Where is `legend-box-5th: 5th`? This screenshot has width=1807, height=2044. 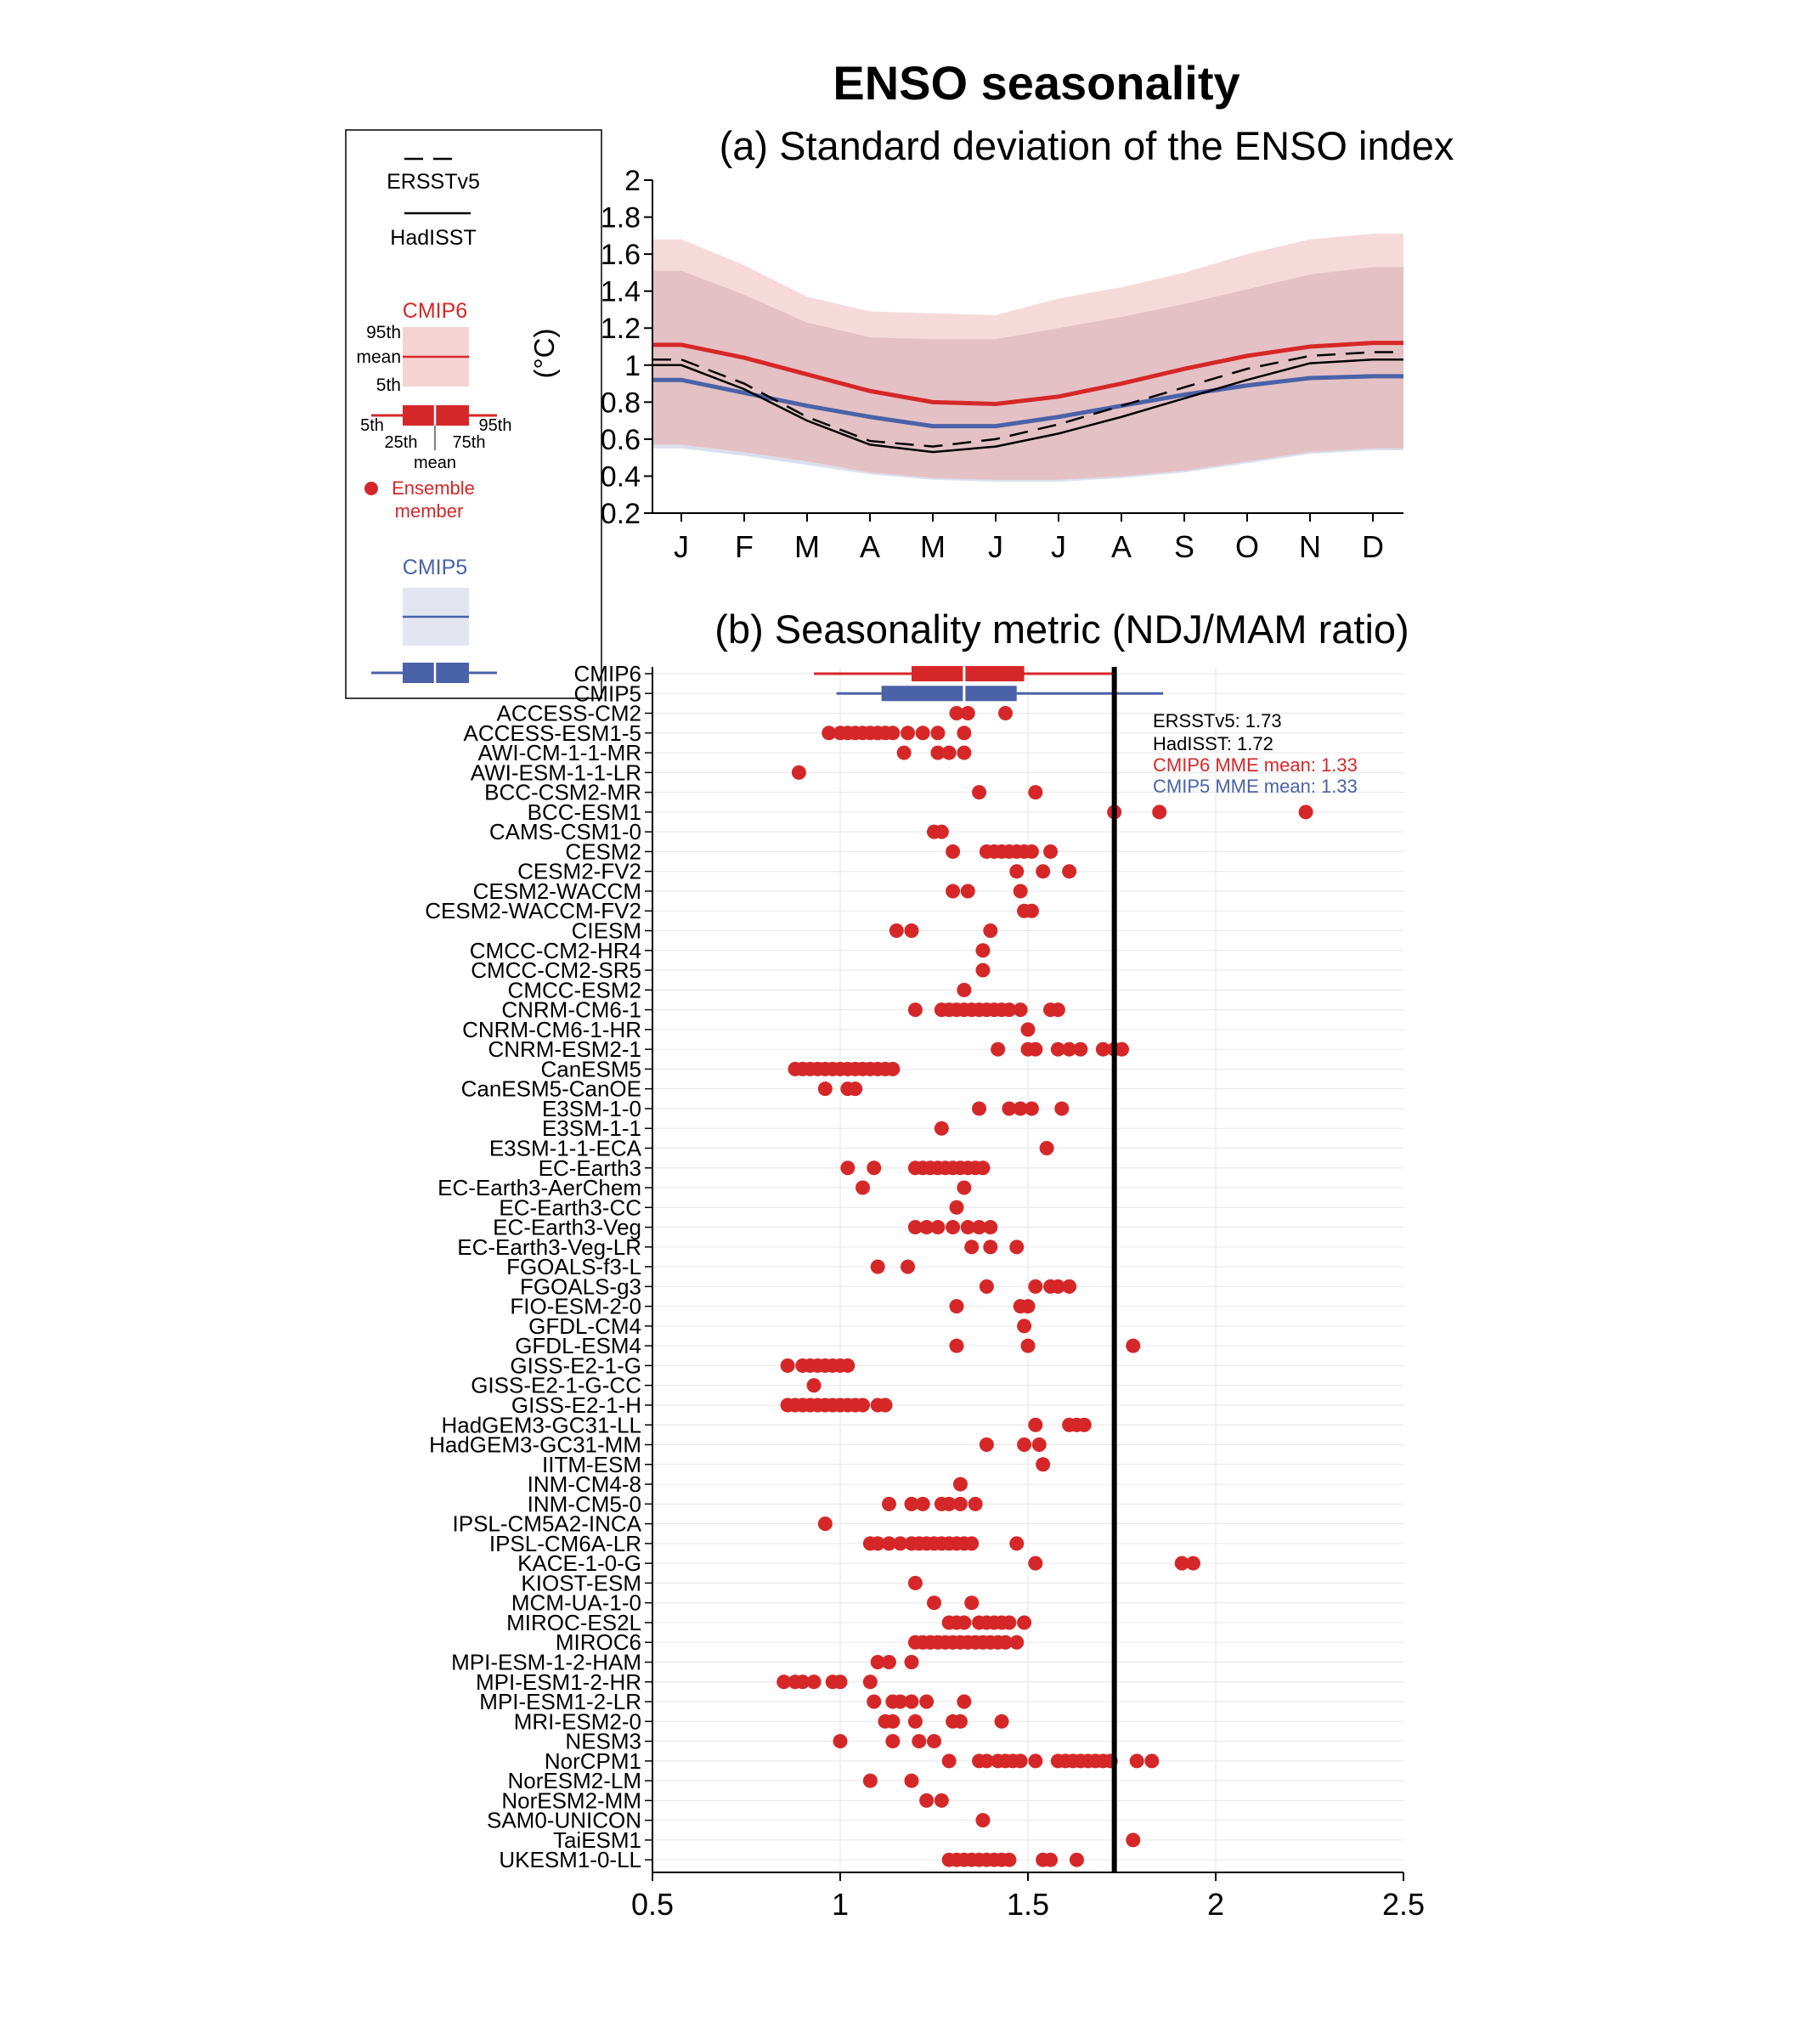 legend-box-5th: 5th is located at coordinates (372, 425).